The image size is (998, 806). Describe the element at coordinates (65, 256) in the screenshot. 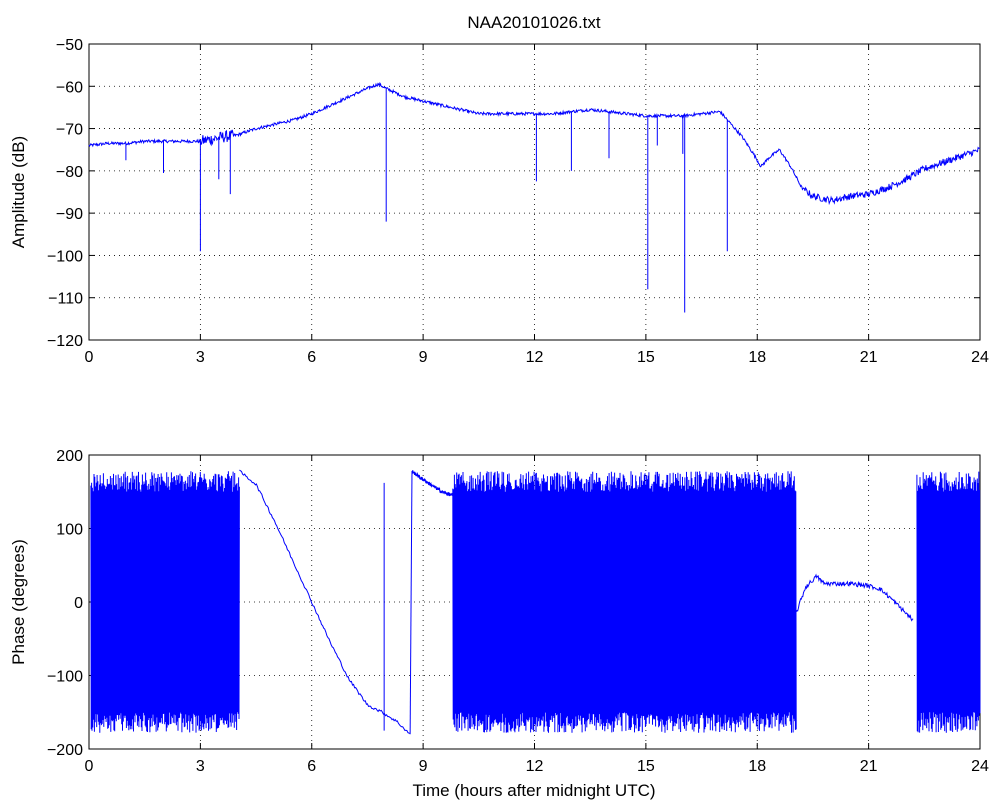

I see `amplitude-y-tick-label: −100` at that location.